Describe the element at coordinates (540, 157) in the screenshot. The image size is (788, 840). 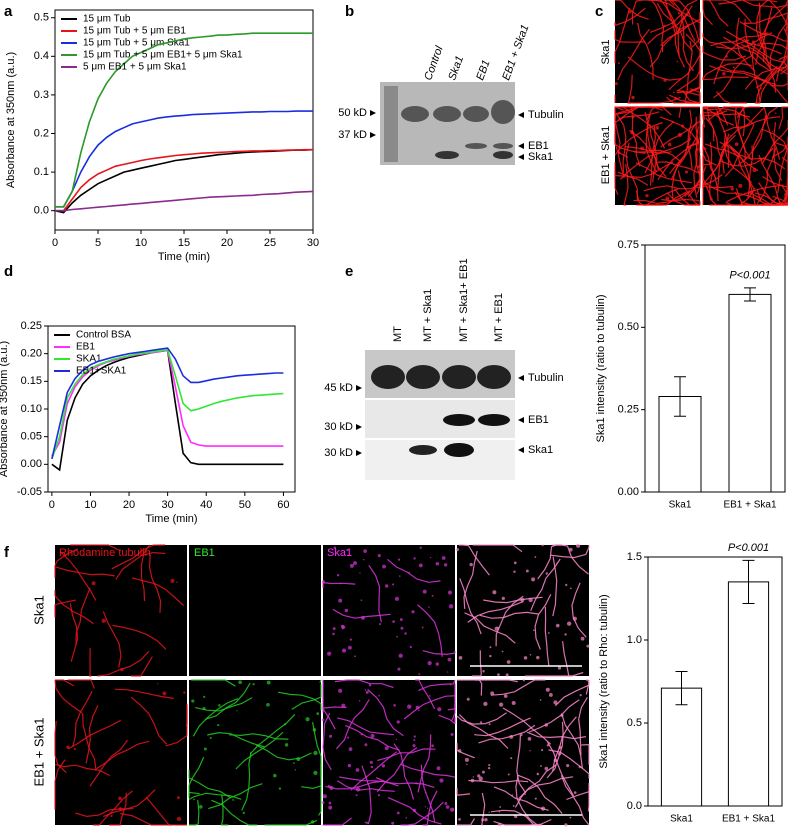
I see `band-label: Ska1` at that location.